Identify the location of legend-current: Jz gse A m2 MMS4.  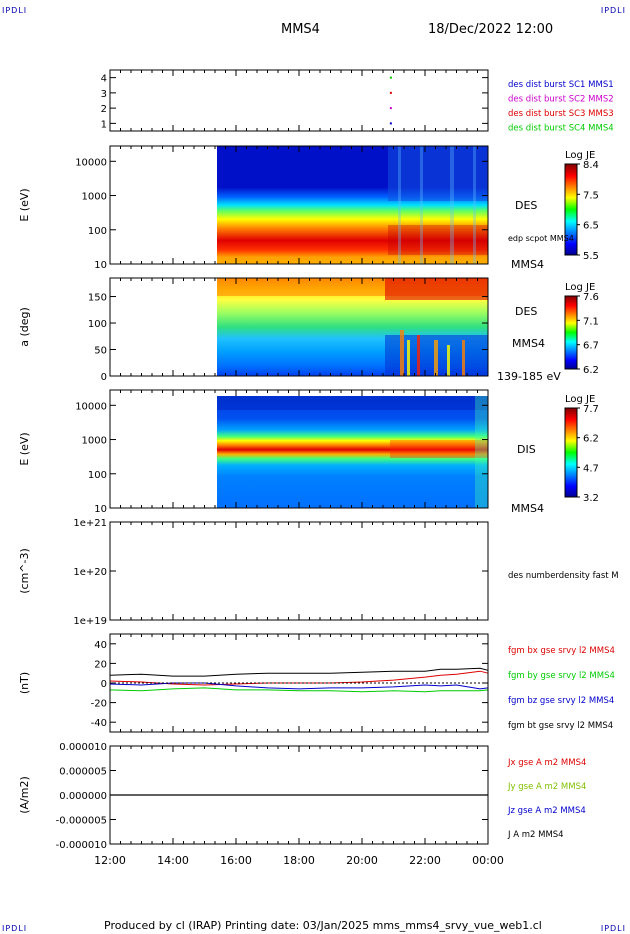
(546, 811).